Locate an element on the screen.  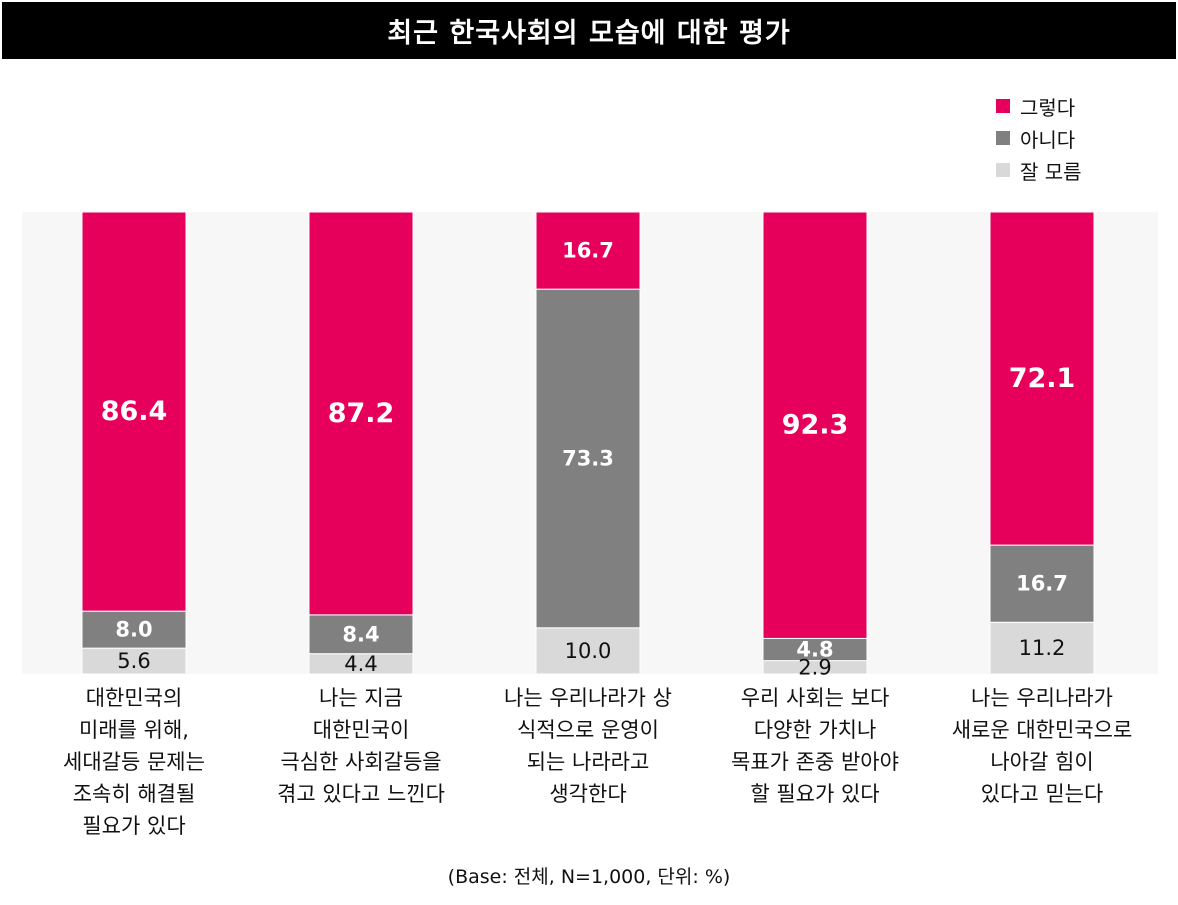
footnote: (Base: 전체, N=1,000, 단위: %) is located at coordinates (589, 877).